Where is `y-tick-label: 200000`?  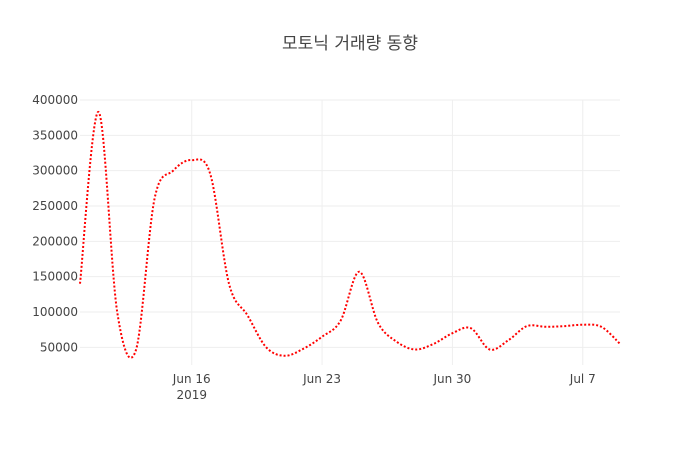 y-tick-label: 200000 is located at coordinates (55, 241).